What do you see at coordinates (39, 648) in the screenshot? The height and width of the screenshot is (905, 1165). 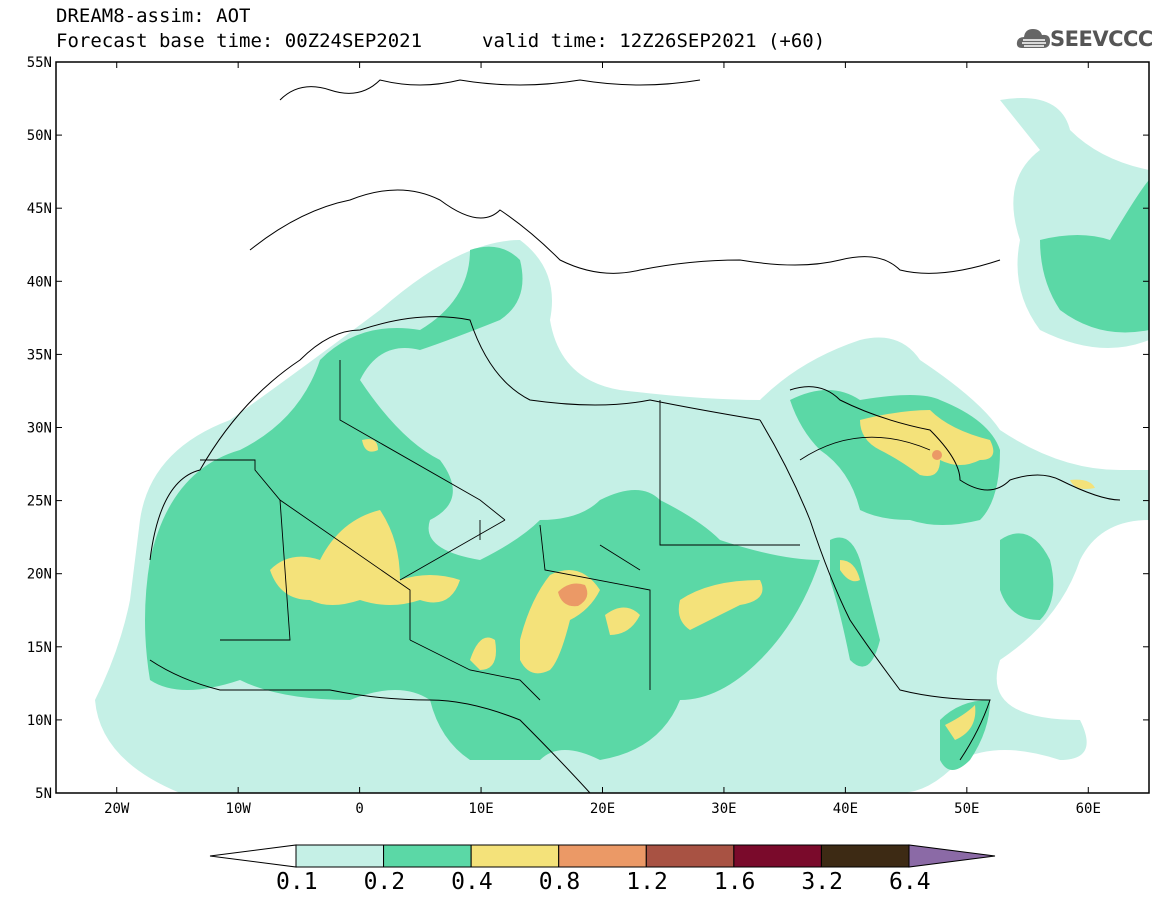 I see `lat-label: 15N` at bounding box center [39, 648].